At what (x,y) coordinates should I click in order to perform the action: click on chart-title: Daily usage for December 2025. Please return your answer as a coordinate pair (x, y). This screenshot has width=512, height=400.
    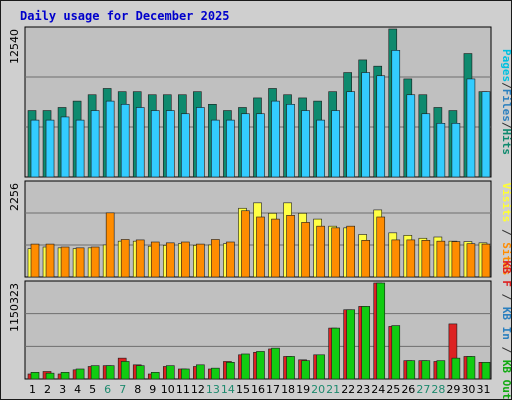
    Looking at the image, I should click on (125, 16).